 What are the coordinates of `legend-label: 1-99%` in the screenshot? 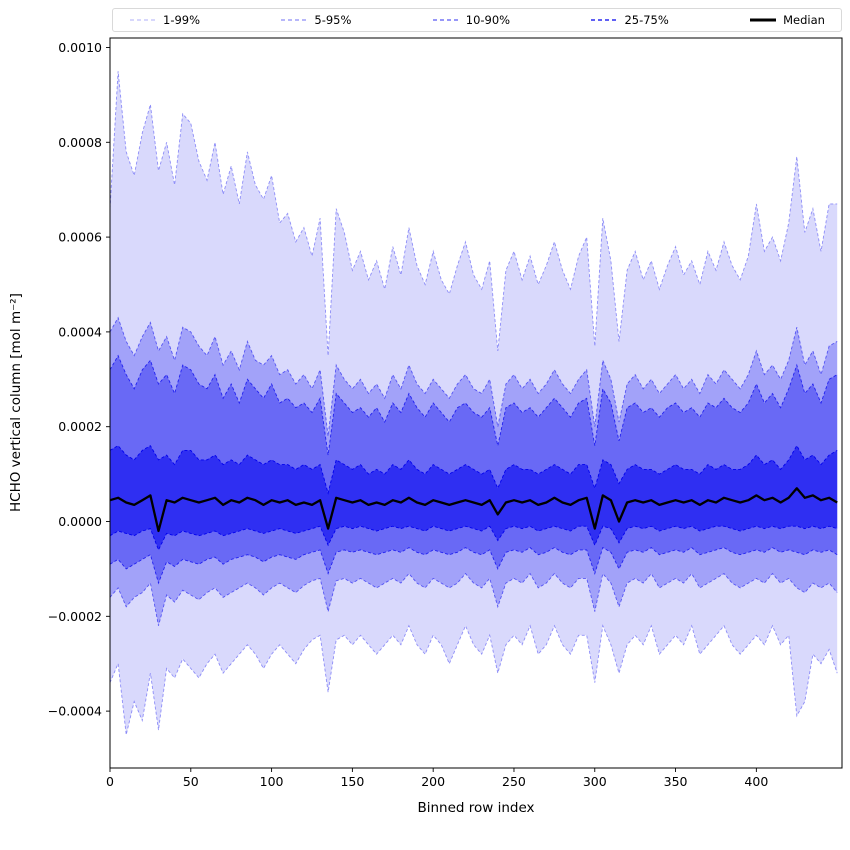 It's located at (182, 20).